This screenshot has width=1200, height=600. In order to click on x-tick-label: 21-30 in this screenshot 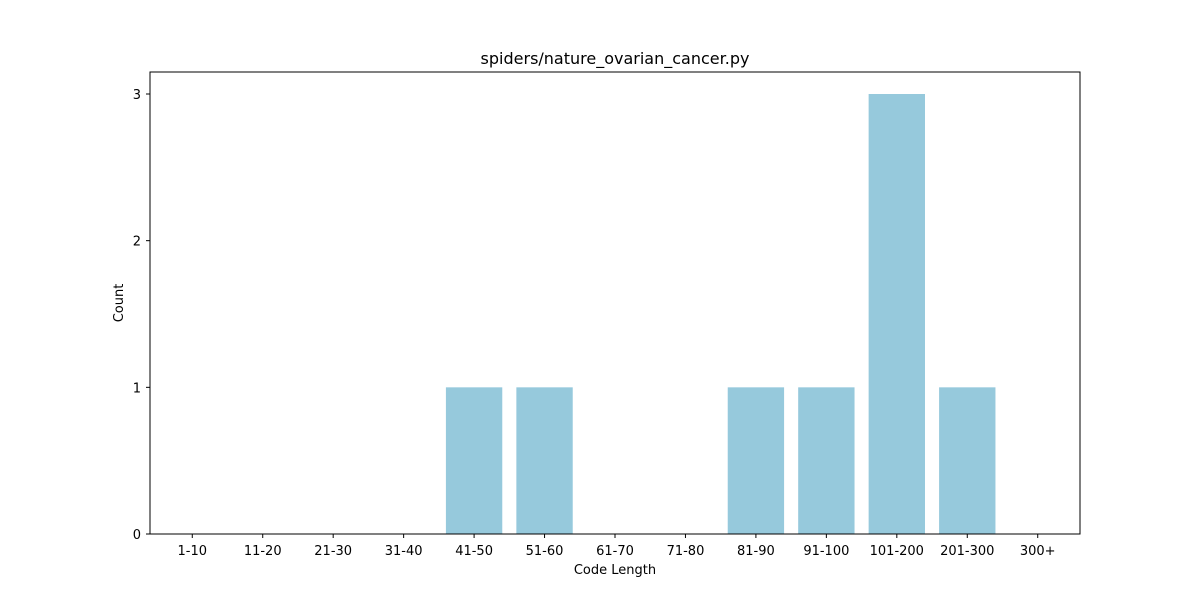, I will do `click(333, 551)`.